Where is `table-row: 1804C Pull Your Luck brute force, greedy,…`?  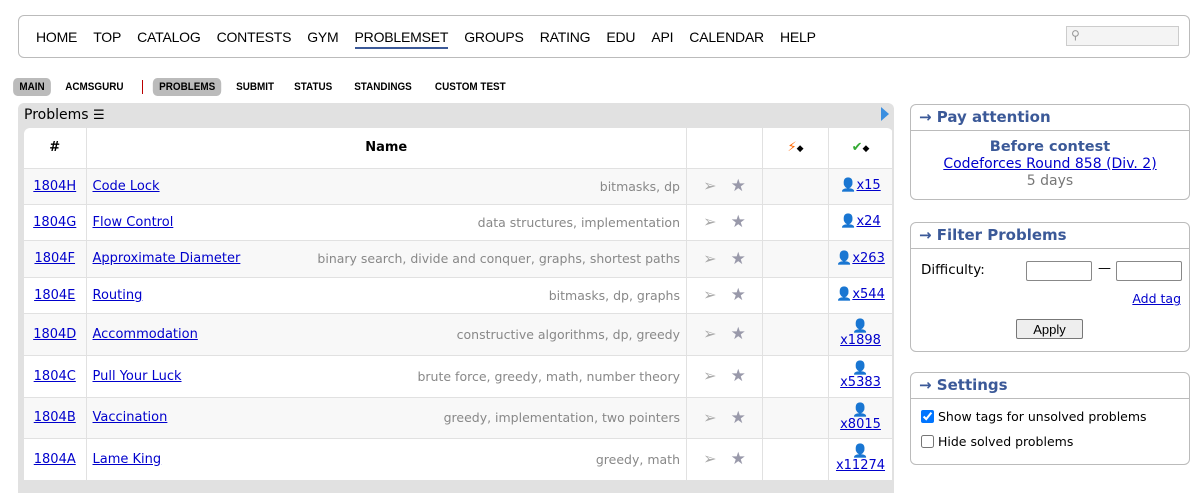 table-row: 1804C Pull Your Luck brute force, greedy,… is located at coordinates (458, 375).